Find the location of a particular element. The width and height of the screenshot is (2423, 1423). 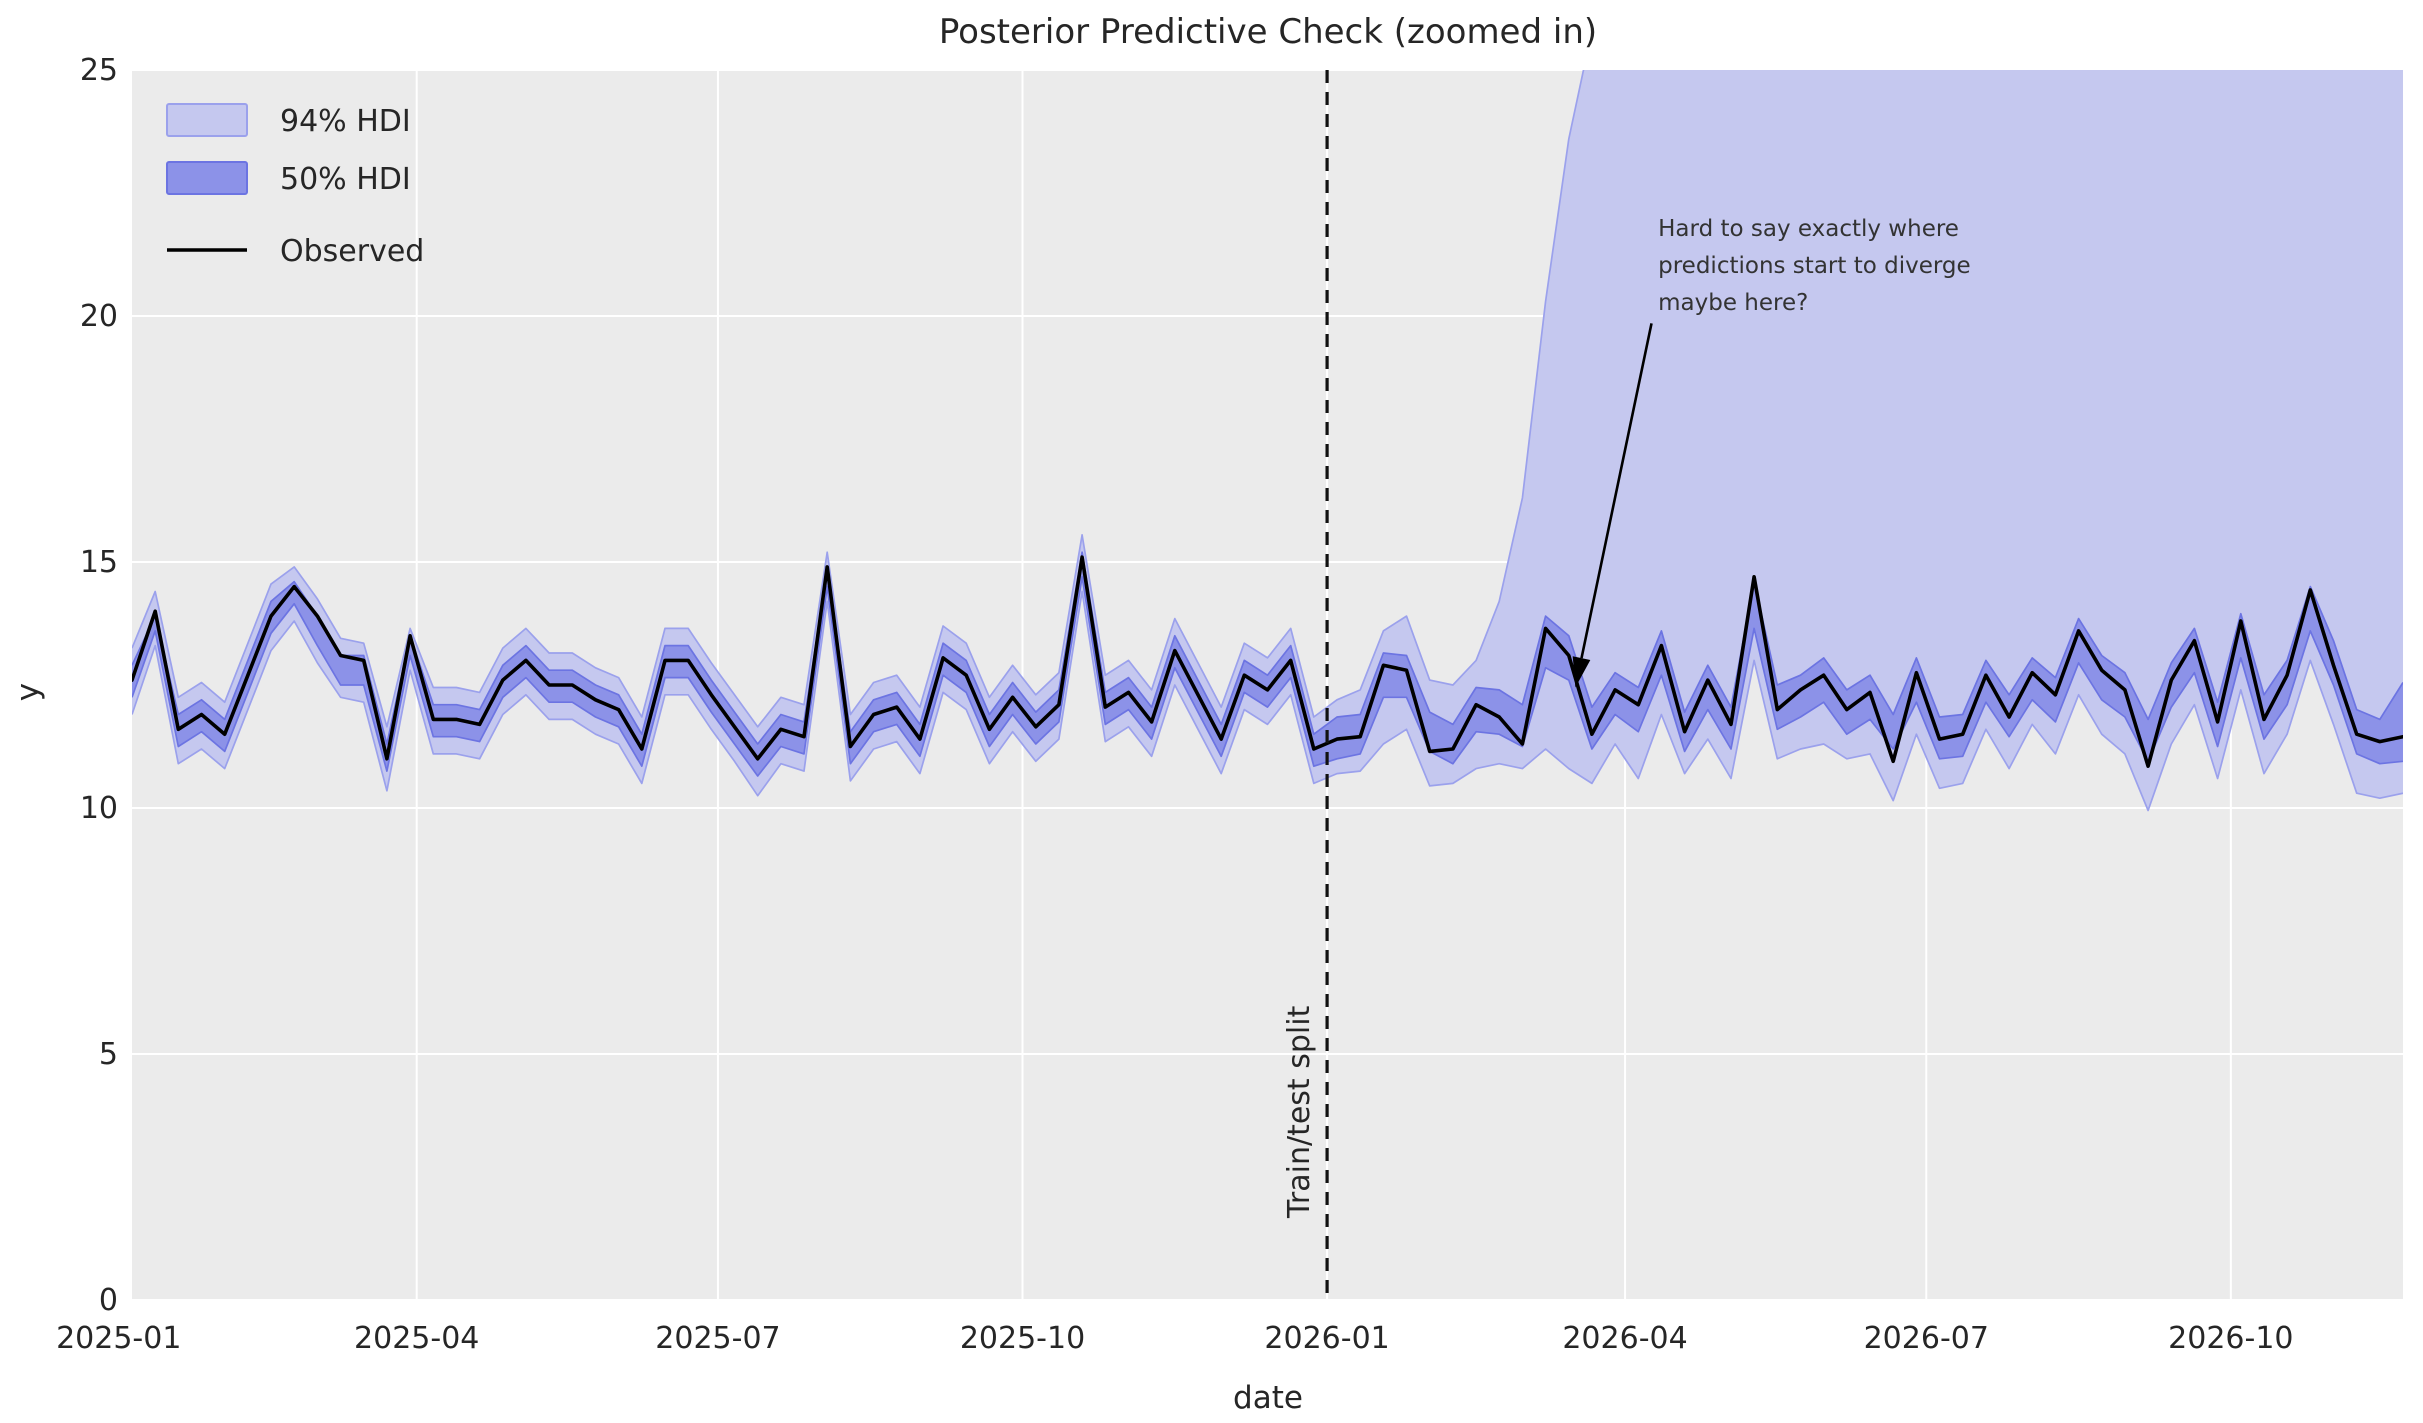

legend: 94% HDI 50% HDI Observed is located at coordinates (295, 186).